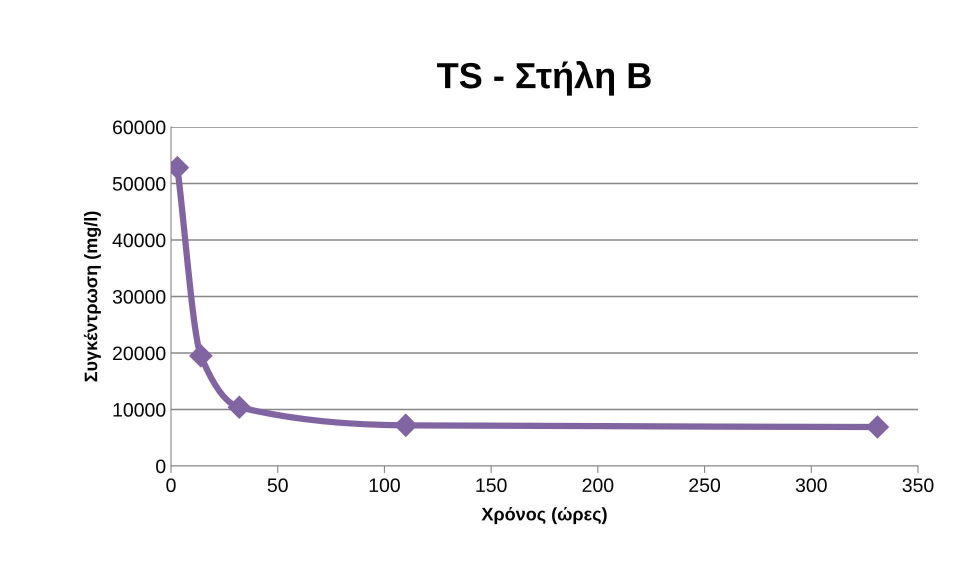 Image resolution: width=958 pixels, height=581 pixels. What do you see at coordinates (92, 297) in the screenshot?
I see `y-axis-title: Συγκέντρωση (mg/l)` at bounding box center [92, 297].